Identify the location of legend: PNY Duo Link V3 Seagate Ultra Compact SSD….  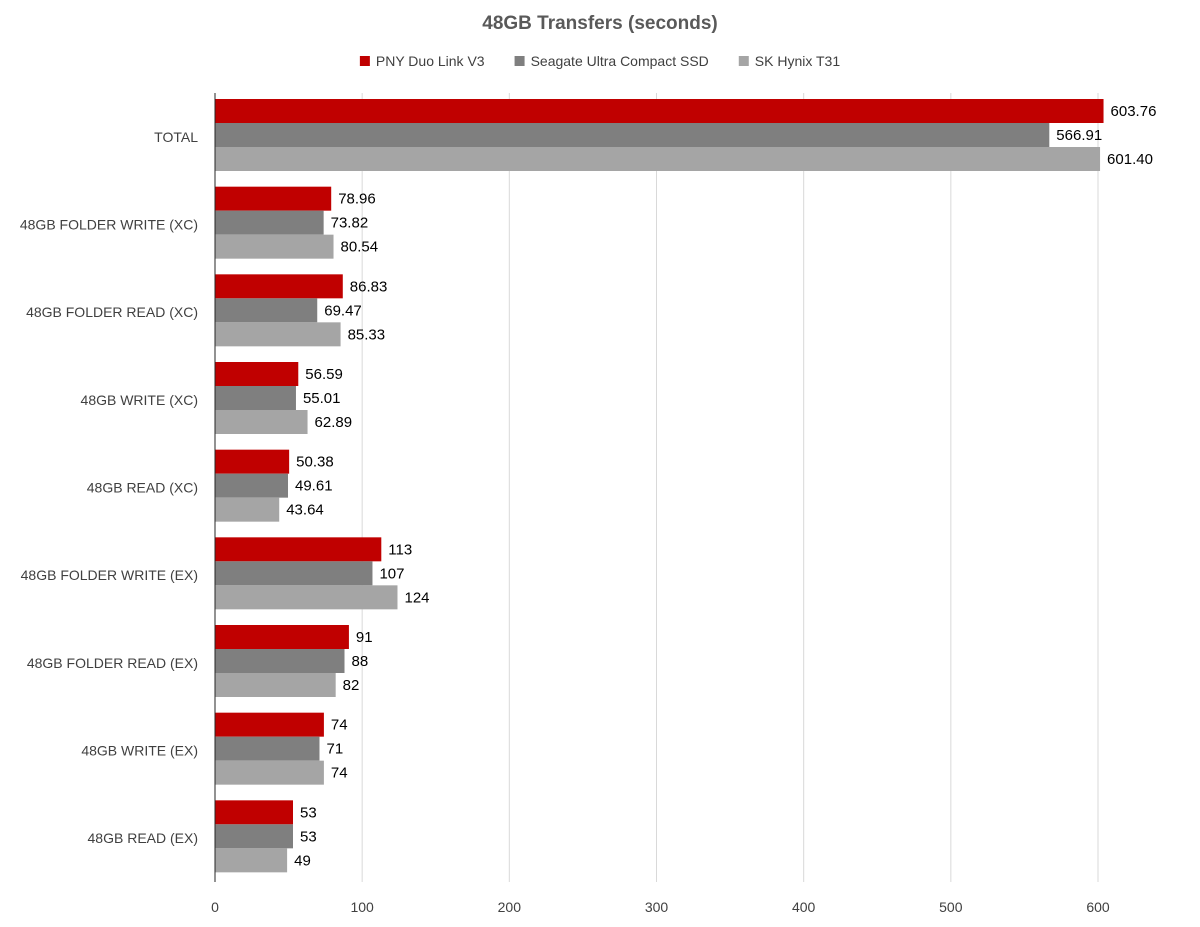
(600, 61).